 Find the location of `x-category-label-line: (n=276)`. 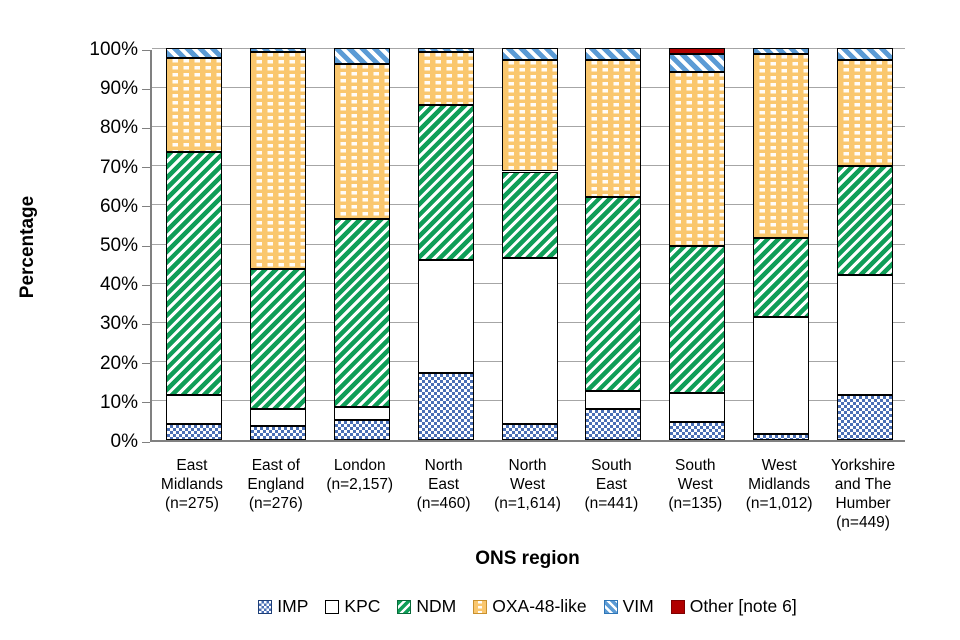

x-category-label-line: (n=276) is located at coordinates (275, 503).